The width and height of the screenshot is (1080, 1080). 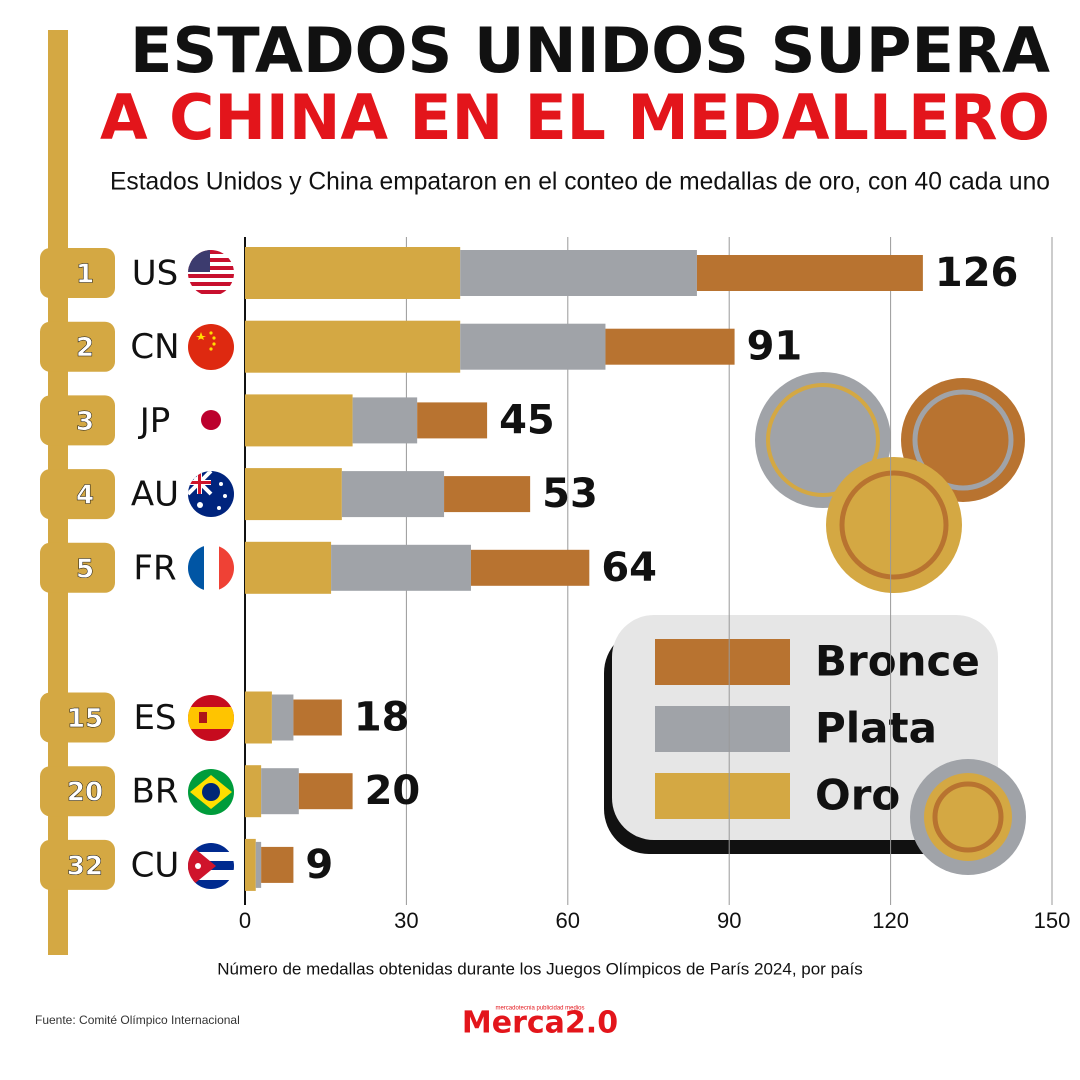 What do you see at coordinates (154, 421) in the screenshot?
I see `country-code: JP` at bounding box center [154, 421].